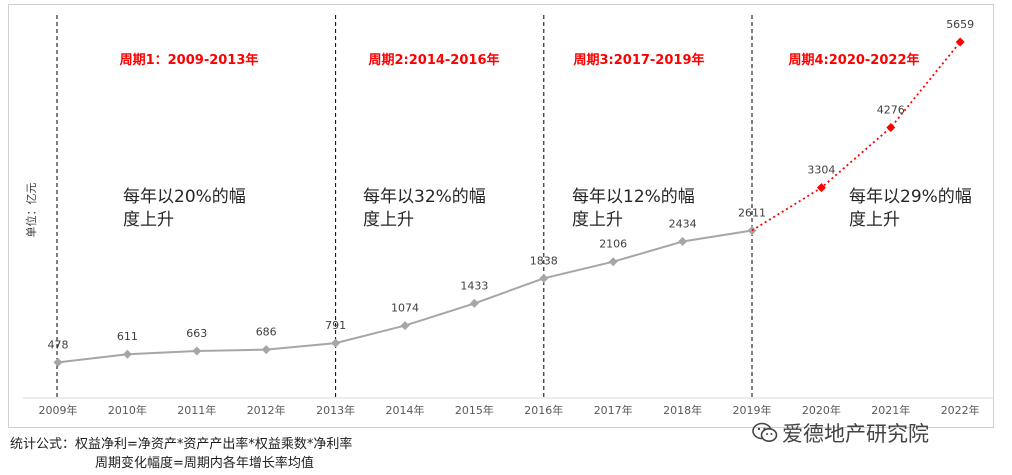 The height and width of the screenshot is (475, 1012). I want to click on x-tick-label: 2017年, so click(613, 410).